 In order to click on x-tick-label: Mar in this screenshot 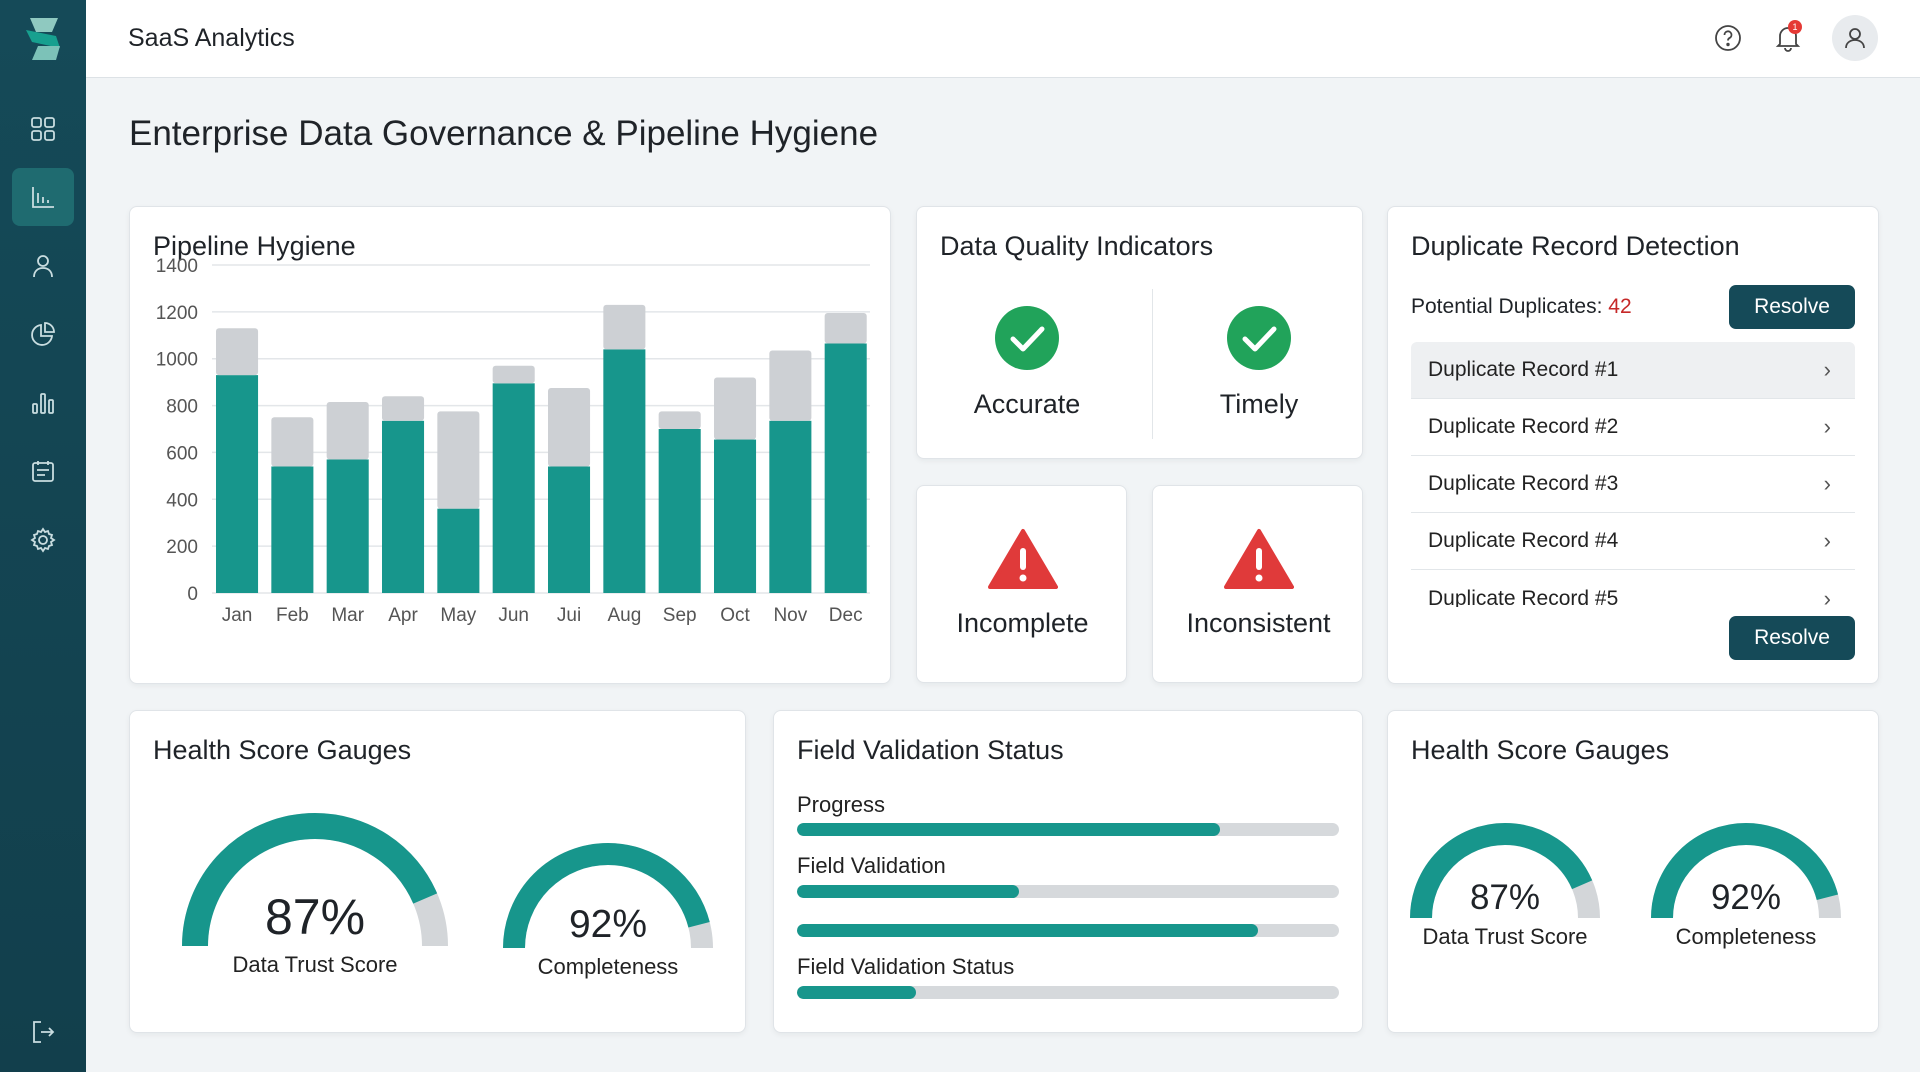, I will do `click(347, 615)`.